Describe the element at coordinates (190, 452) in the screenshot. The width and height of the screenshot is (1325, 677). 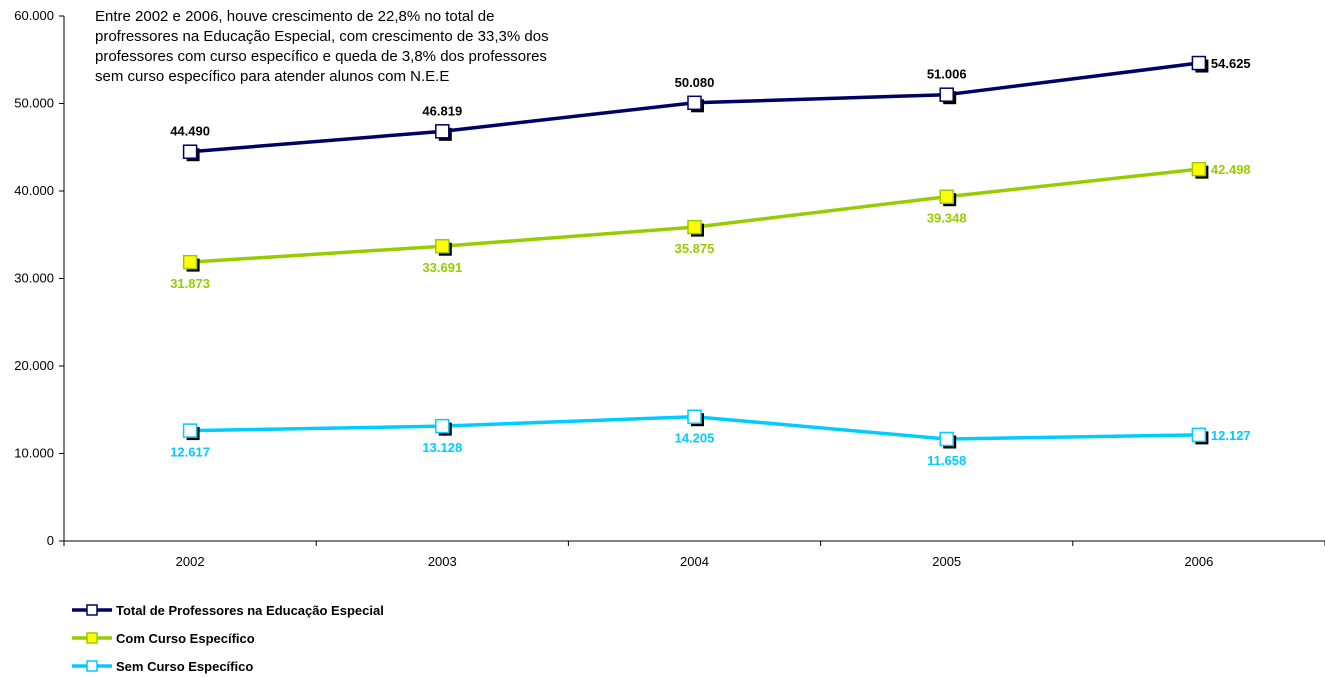
I see `data-label: 12.617` at that location.